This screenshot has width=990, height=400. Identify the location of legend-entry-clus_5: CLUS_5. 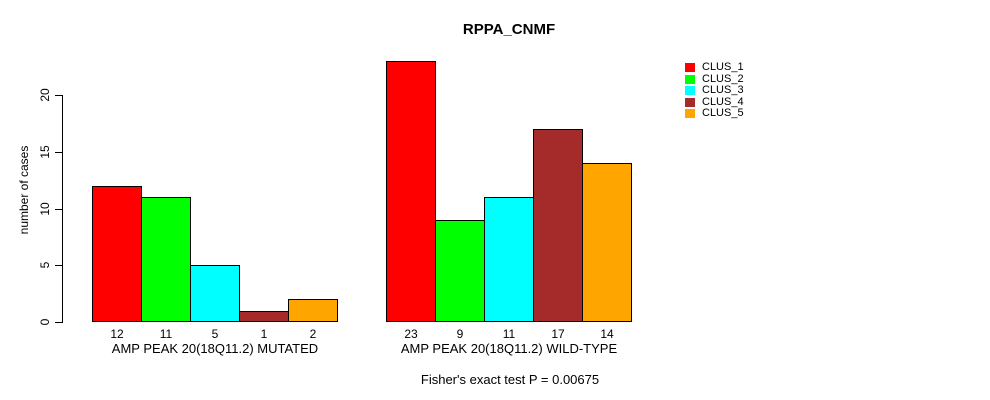
(714, 114).